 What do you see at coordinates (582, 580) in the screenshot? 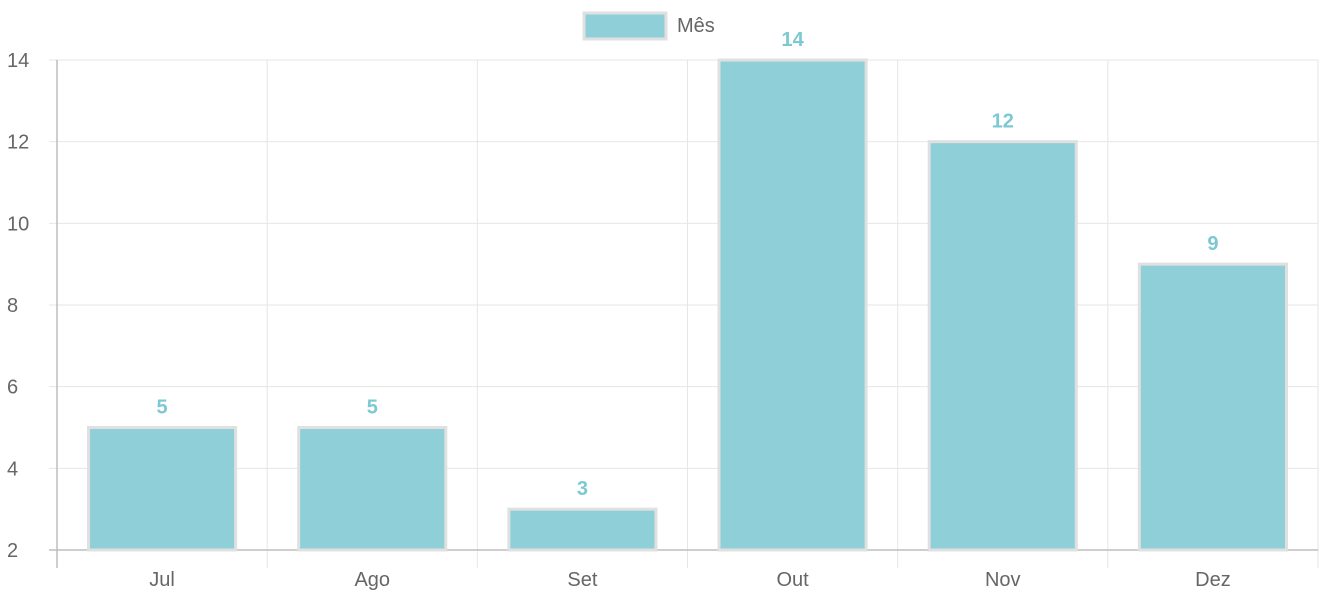
I see `x-tick-label: Set` at bounding box center [582, 580].